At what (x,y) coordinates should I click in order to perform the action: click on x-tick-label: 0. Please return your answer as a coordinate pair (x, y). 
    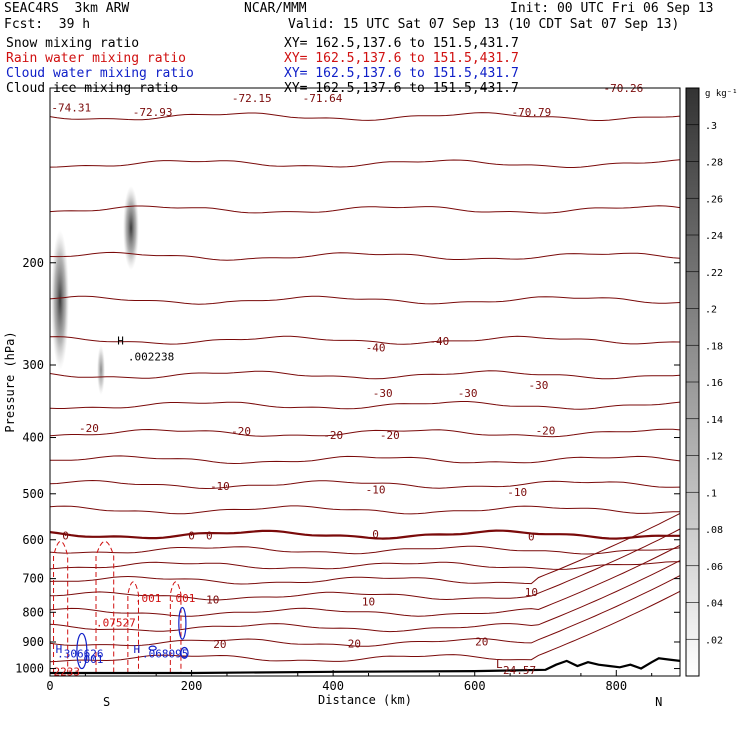
    Looking at the image, I should click on (49, 686).